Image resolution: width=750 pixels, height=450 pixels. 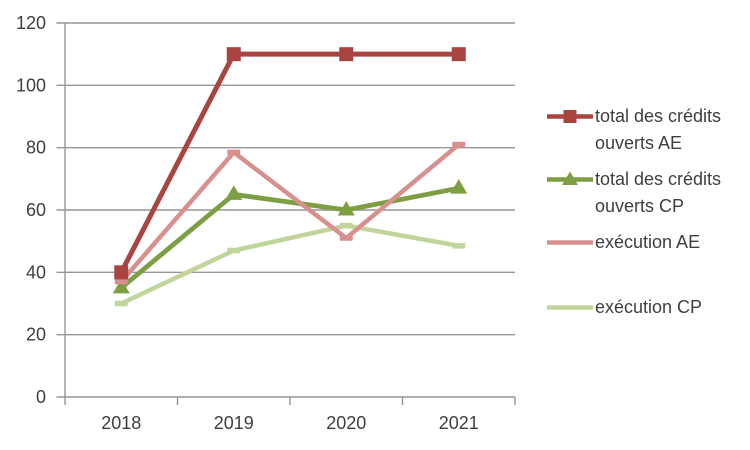 I want to click on x-tick-label: 2019, so click(x=234, y=423).